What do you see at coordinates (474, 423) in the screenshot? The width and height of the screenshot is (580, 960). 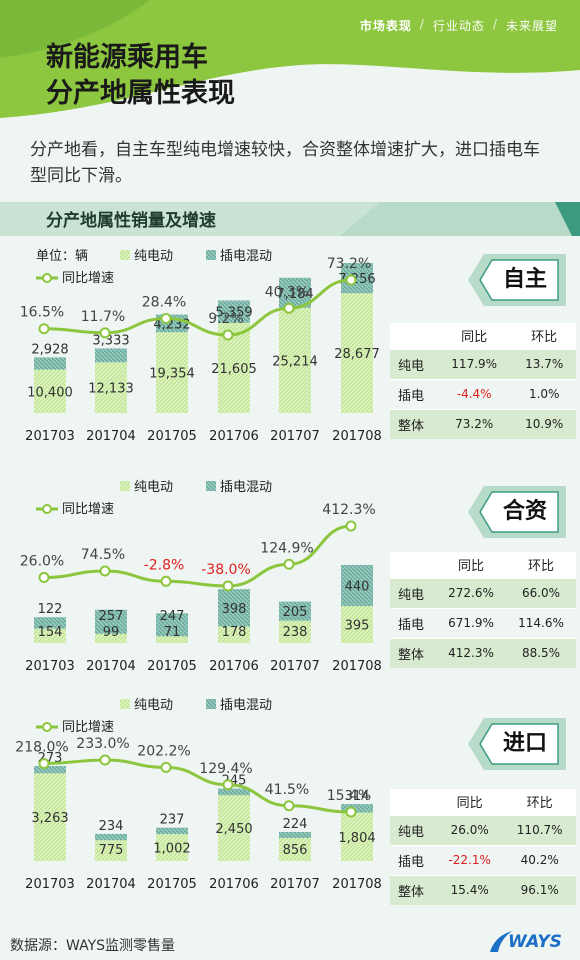 I see `table-cell: 73.2%` at bounding box center [474, 423].